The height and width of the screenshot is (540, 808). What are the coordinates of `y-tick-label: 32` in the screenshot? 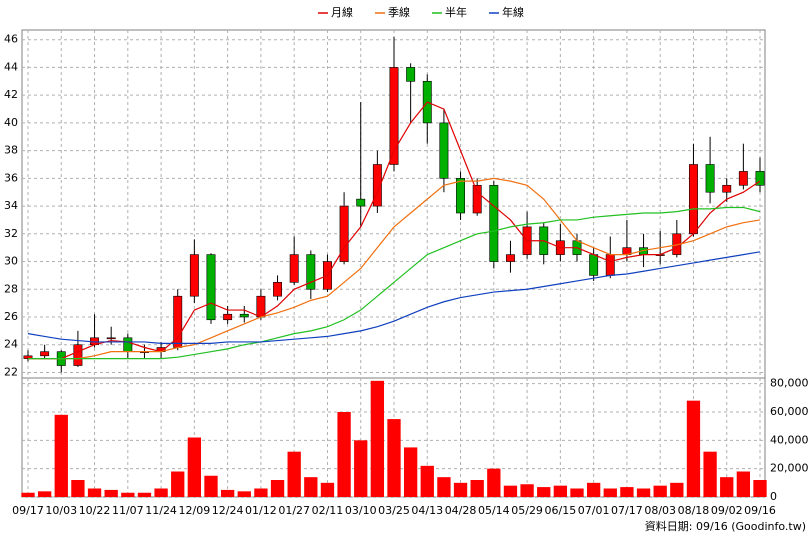 It's located at (11, 233).